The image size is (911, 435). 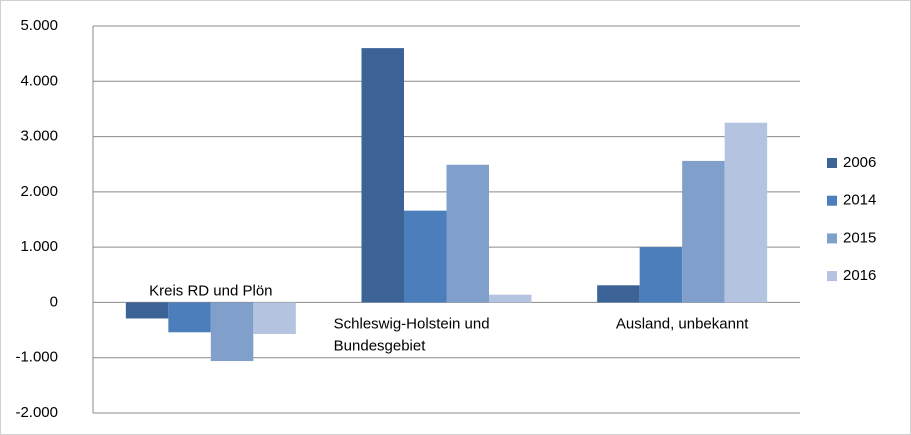 I want to click on y-tick-label: 0, so click(x=54, y=301).